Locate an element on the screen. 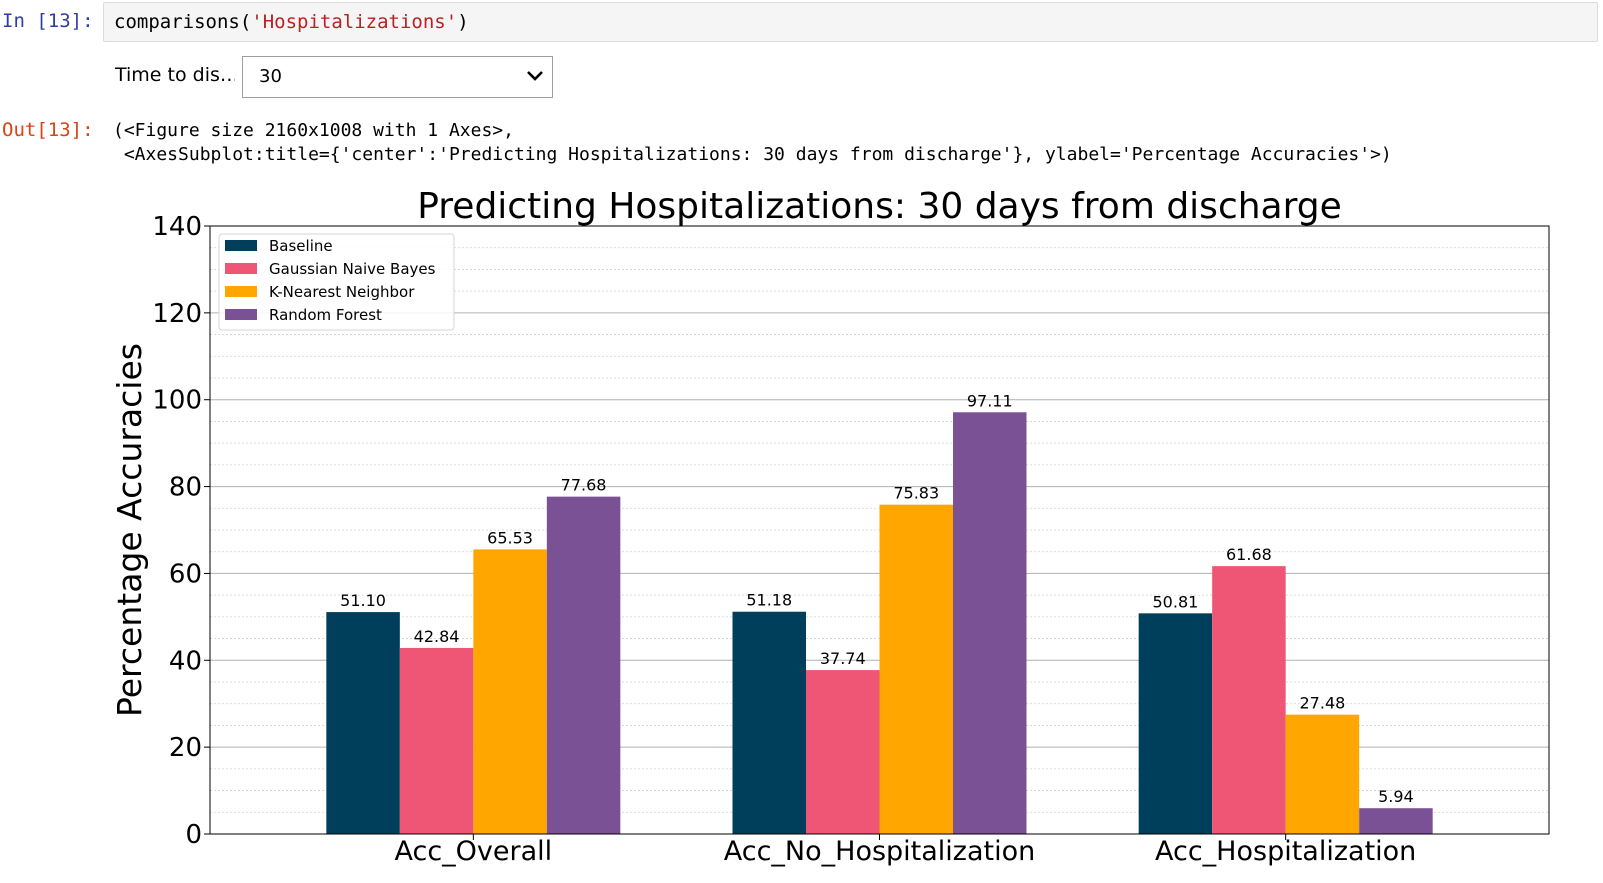 The width and height of the screenshot is (1603, 883). input-prompt: In [13]: is located at coordinates (48, 21).